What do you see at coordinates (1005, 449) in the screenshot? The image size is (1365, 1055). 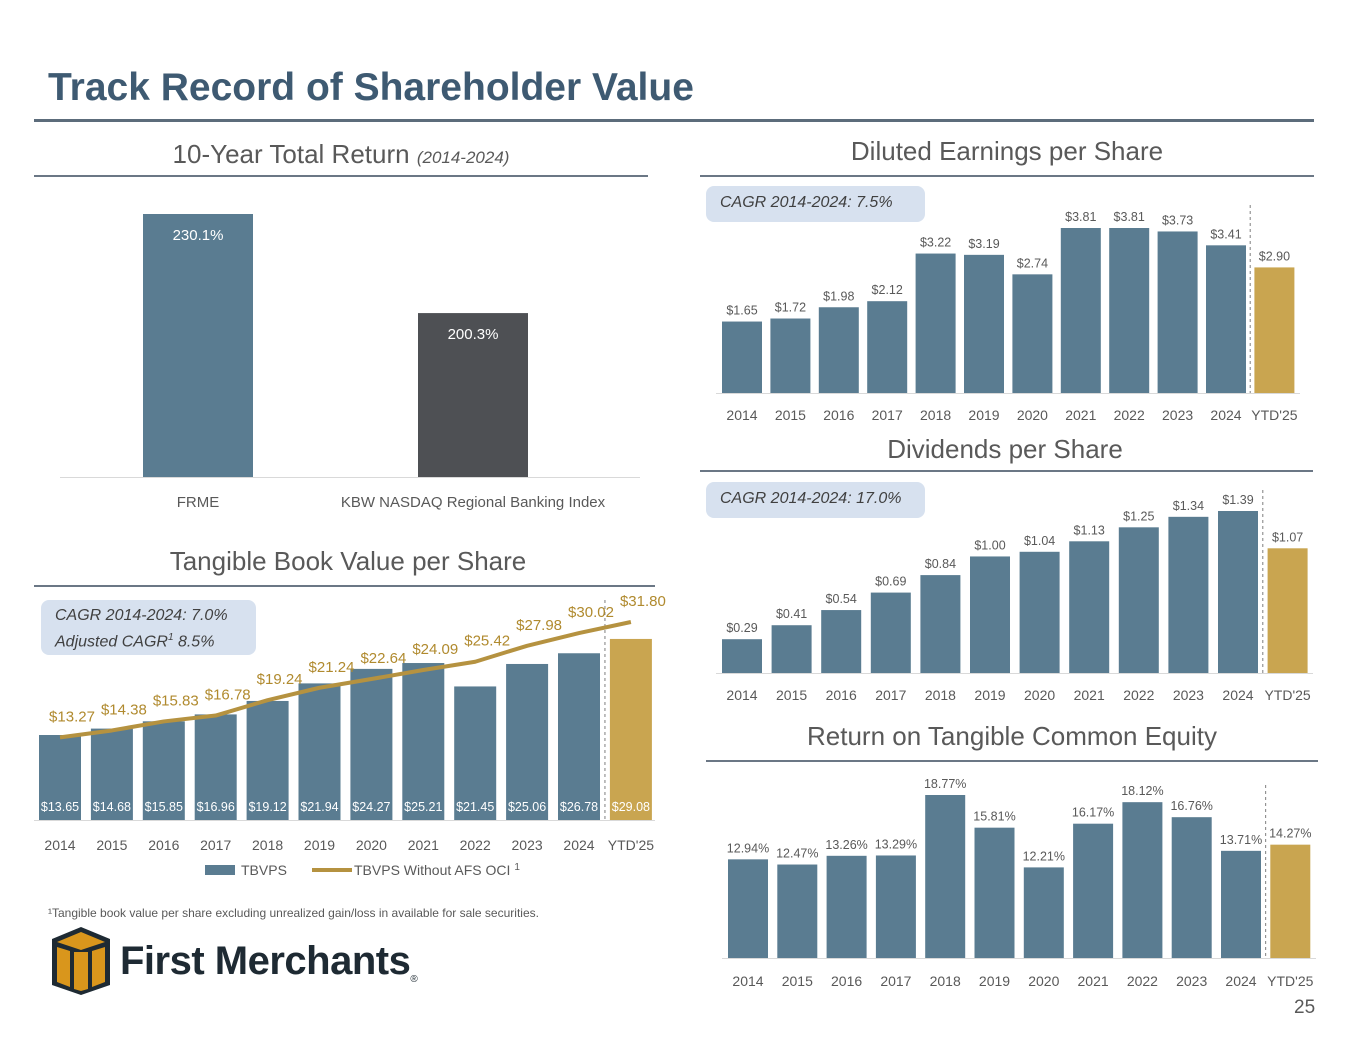 I see `dividends-title: Dividends per Share` at bounding box center [1005, 449].